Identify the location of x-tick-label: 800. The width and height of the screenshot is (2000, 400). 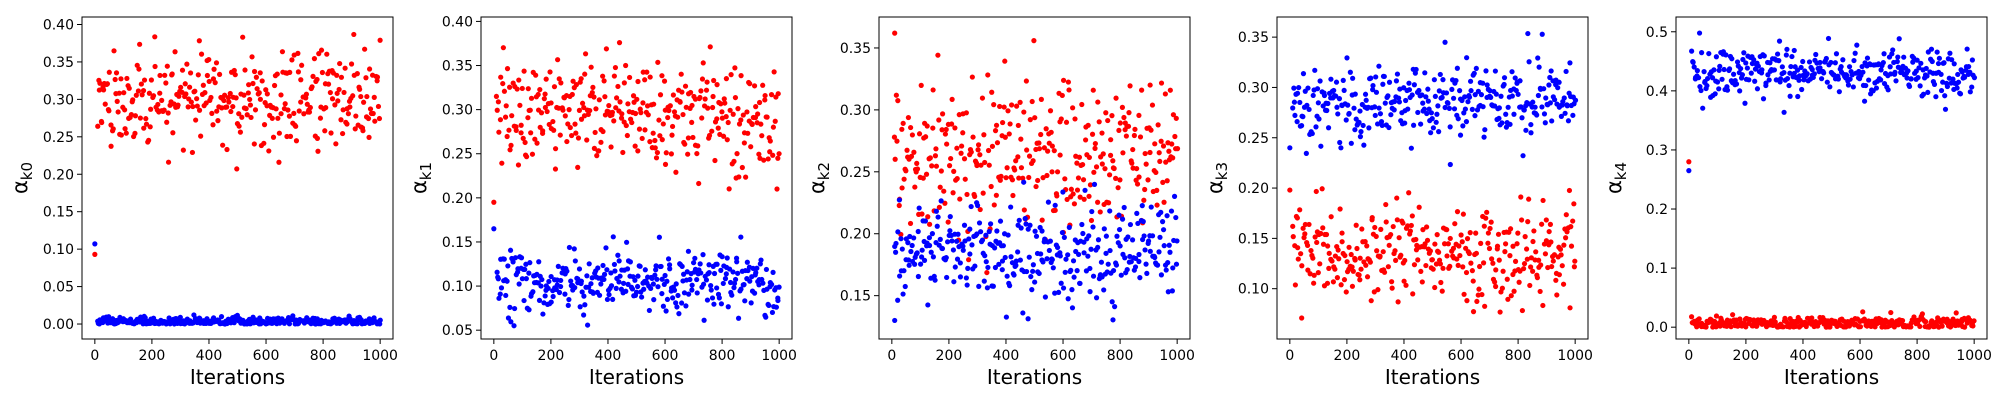
(1120, 356).